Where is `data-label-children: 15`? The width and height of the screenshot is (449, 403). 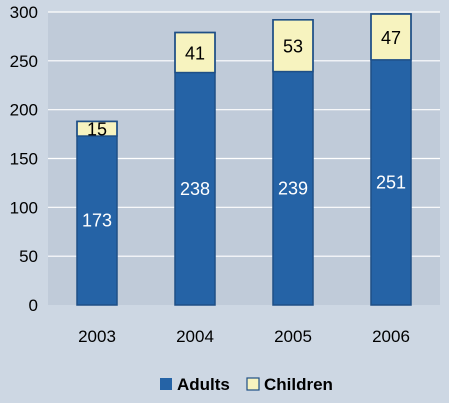 data-label-children: 15 is located at coordinates (97, 130).